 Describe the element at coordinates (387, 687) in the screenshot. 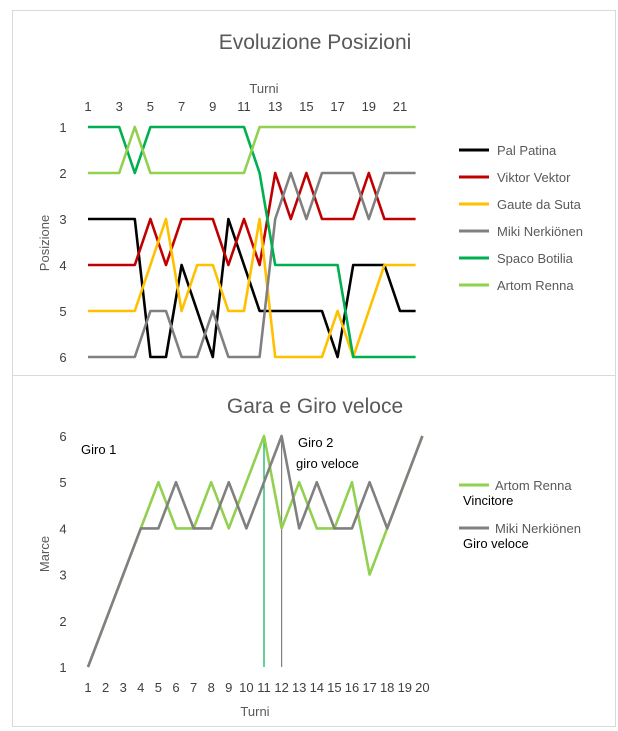

I see `x-tick-label: 18` at that location.